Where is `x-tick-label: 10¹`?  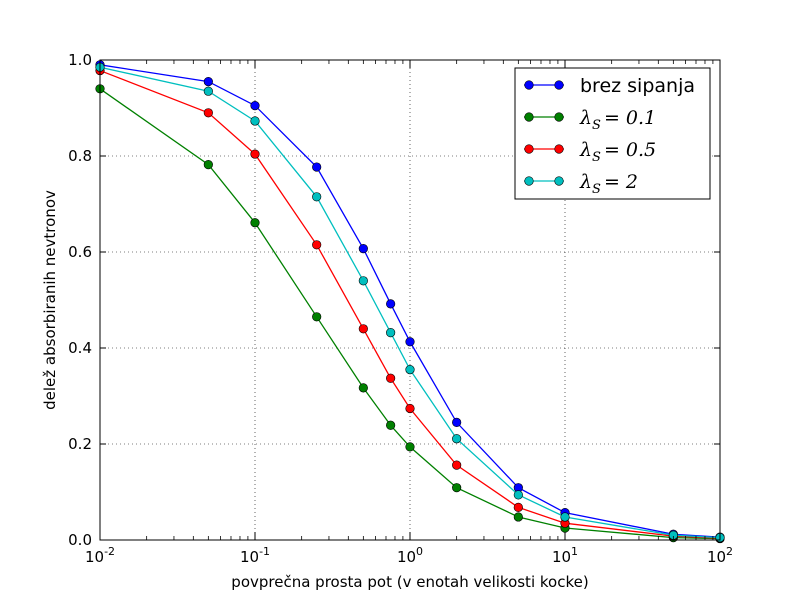
x-tick-label: 10¹ is located at coordinates (565, 555).